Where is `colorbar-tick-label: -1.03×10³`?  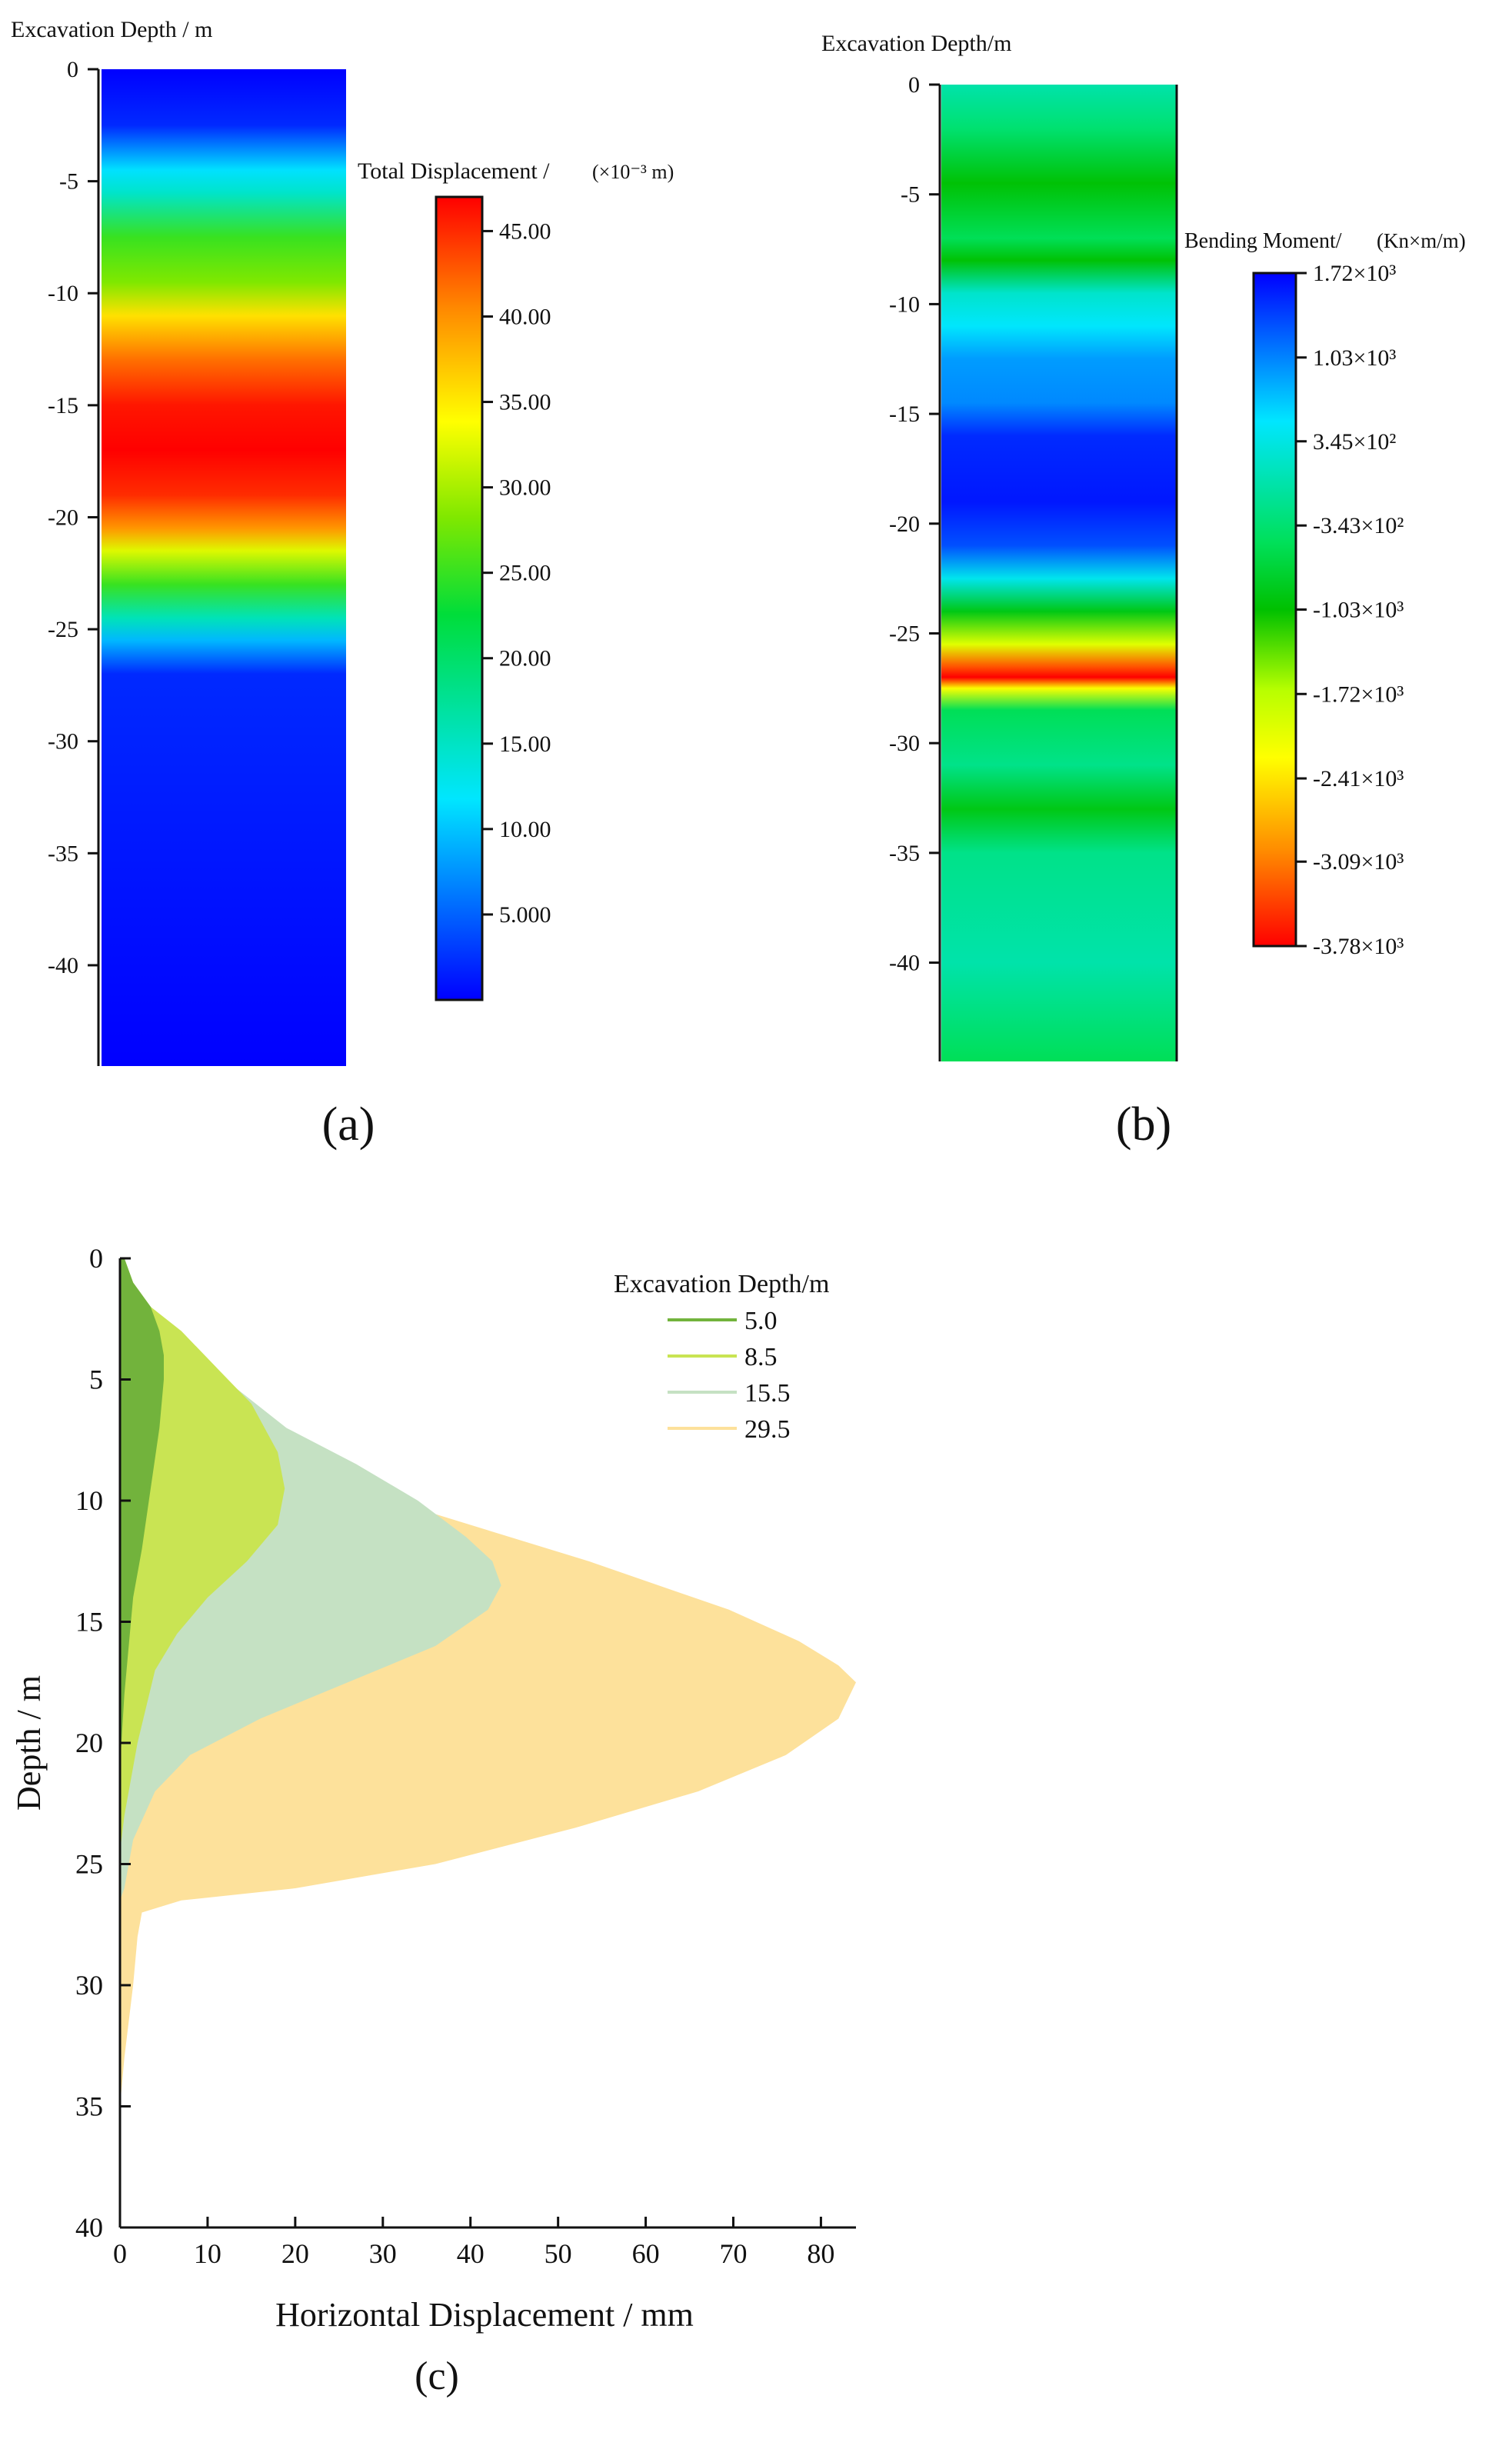
colorbar-tick-label: -1.03×10³ is located at coordinates (1358, 610).